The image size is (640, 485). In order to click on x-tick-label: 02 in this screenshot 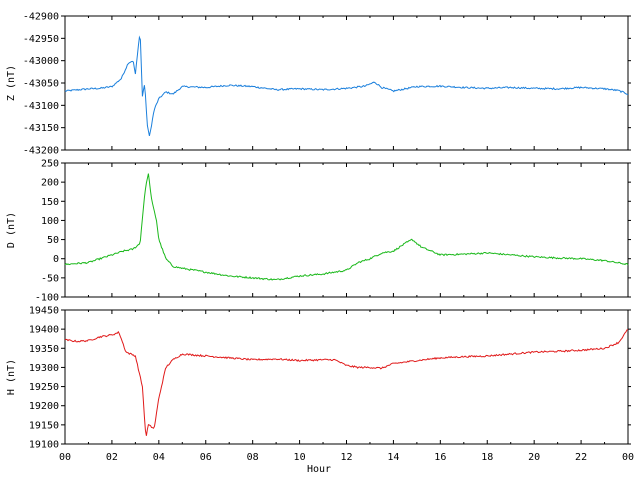, I will do `click(112, 457)`.